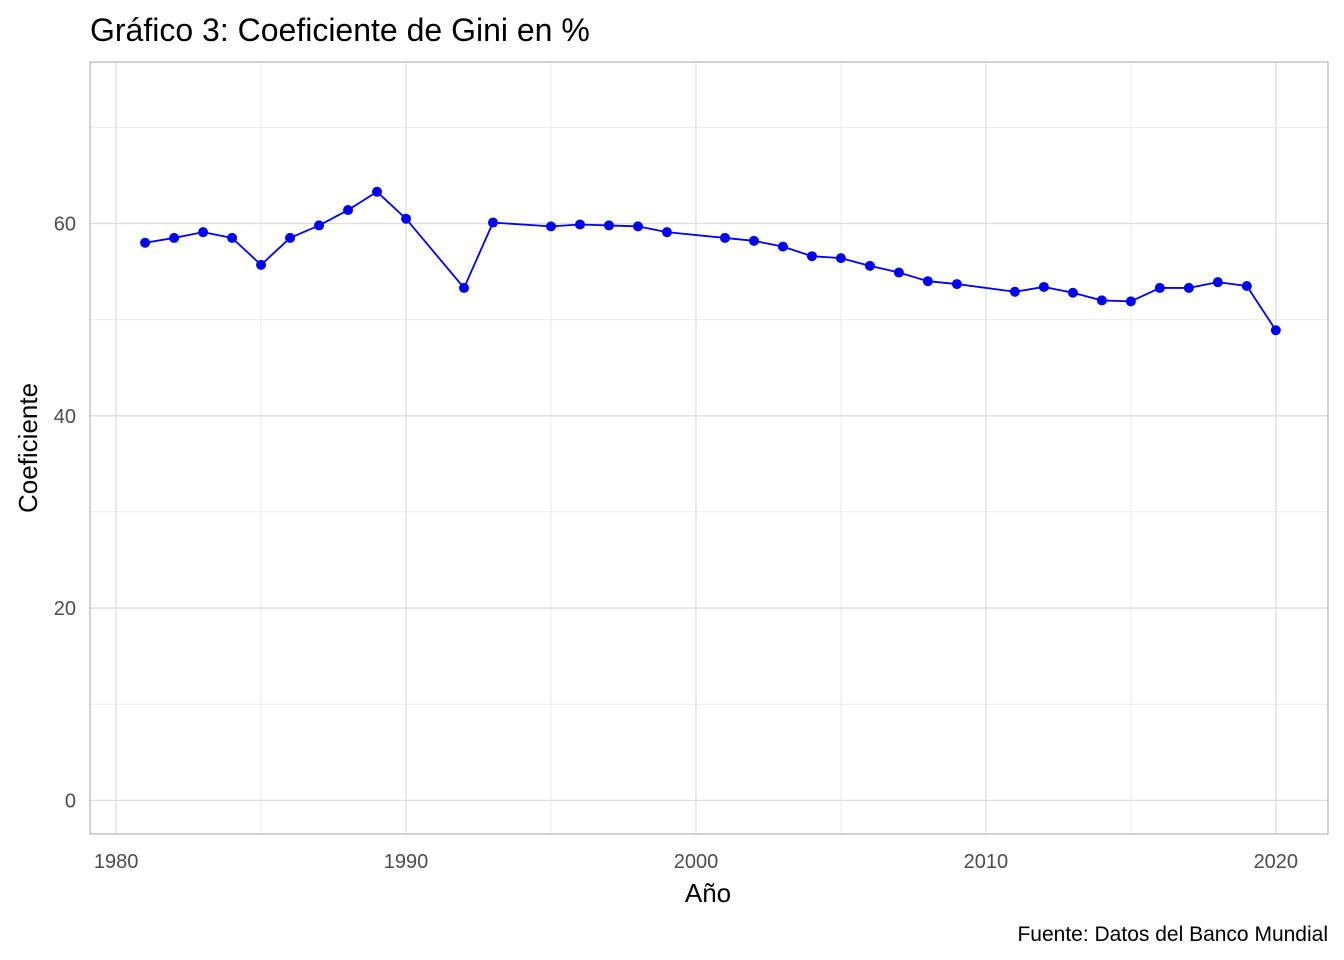  What do you see at coordinates (65, 513) in the screenshot?
I see `y-axis-ticks: 0 20 40 60` at bounding box center [65, 513].